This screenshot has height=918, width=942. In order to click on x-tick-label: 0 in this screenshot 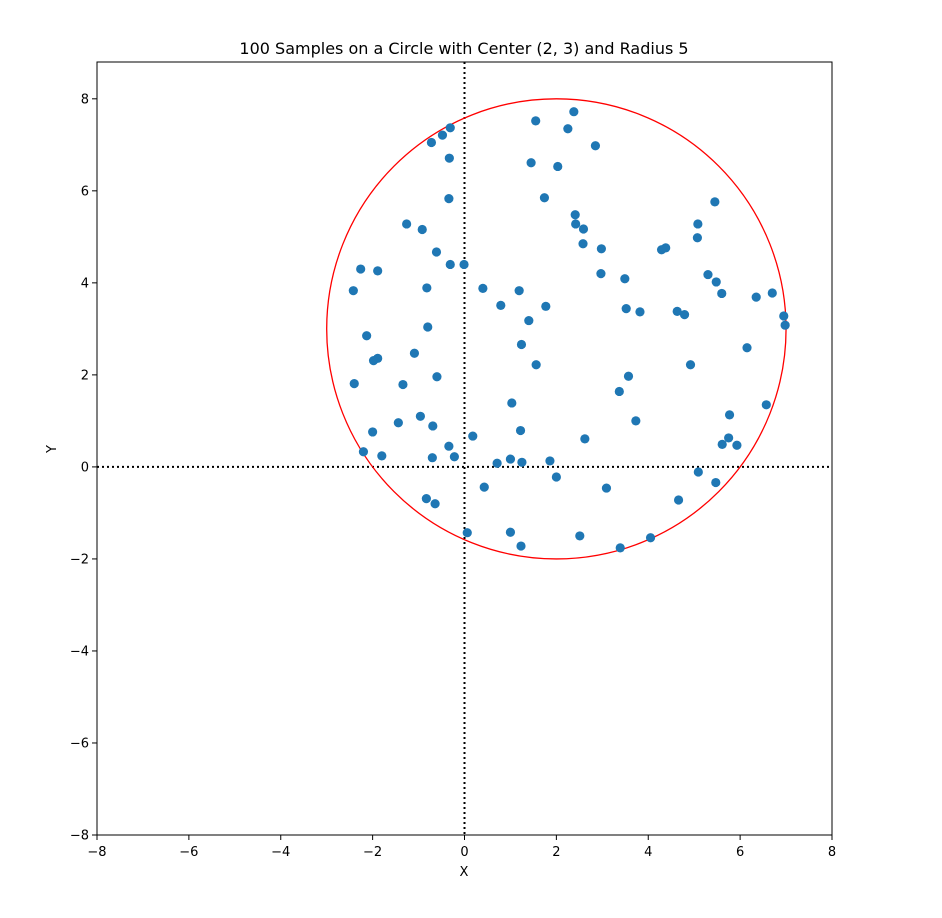, I will do `click(464, 852)`.